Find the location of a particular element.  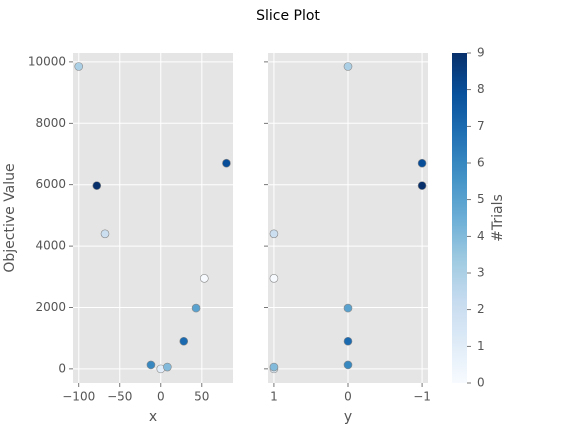

colorbar-tick-label: 1 is located at coordinates (481, 346).